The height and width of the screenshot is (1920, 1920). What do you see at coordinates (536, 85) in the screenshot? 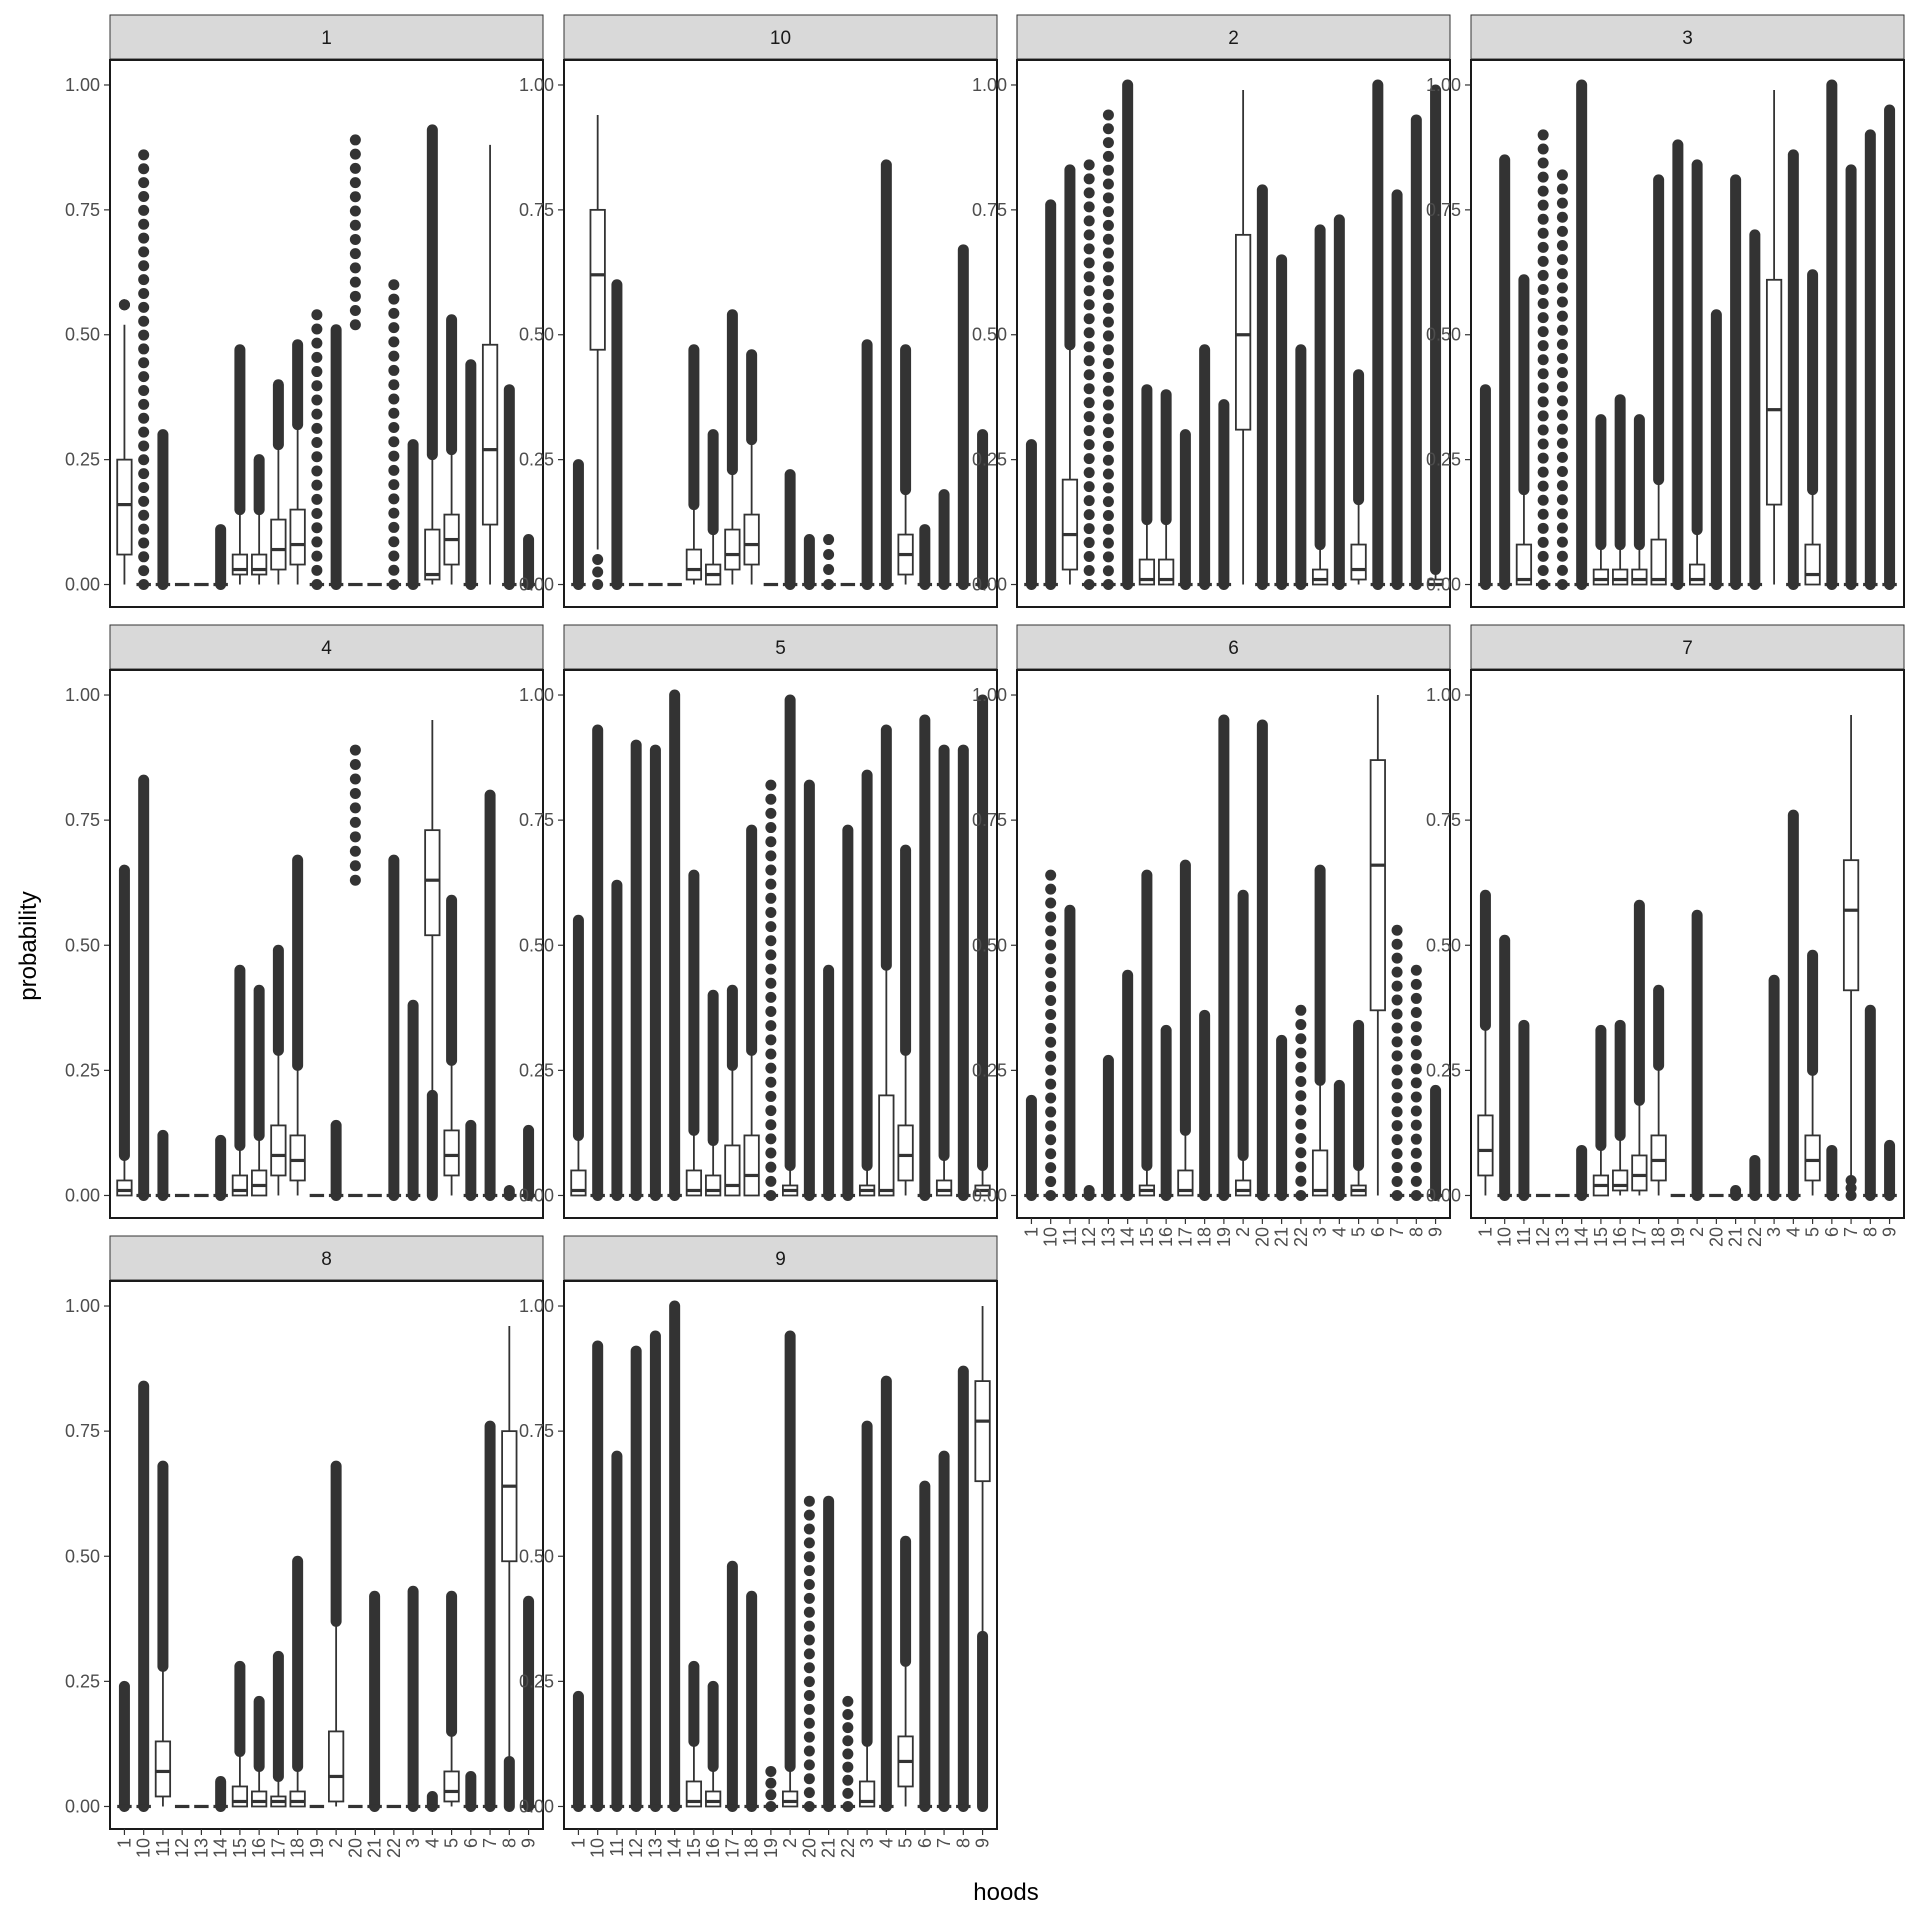
I see `y-tick-label: 1.00` at bounding box center [536, 85].